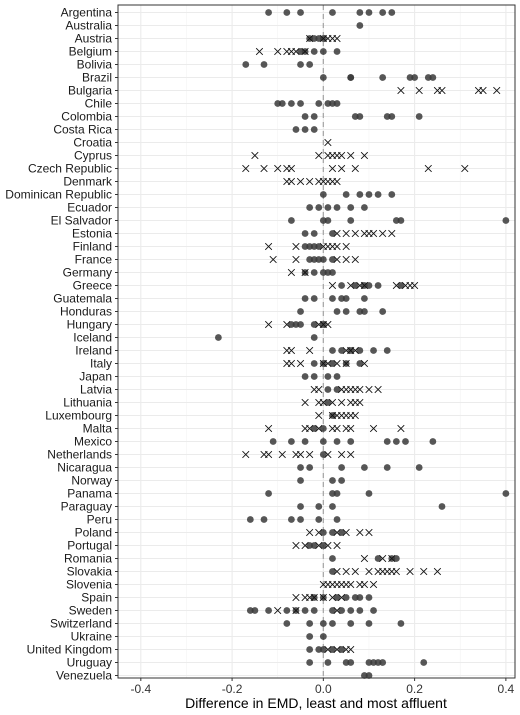 This screenshot has height=715, width=520. I want to click on circle-point-belgium, so click(314, 51).